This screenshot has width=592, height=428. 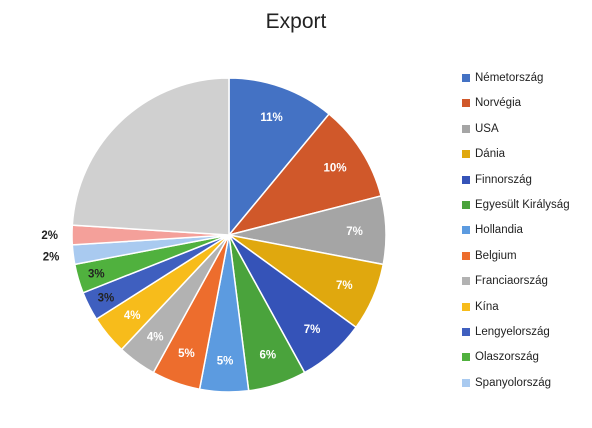 What do you see at coordinates (271, 118) in the screenshot?
I see `slice-data-label: 11%` at bounding box center [271, 118].